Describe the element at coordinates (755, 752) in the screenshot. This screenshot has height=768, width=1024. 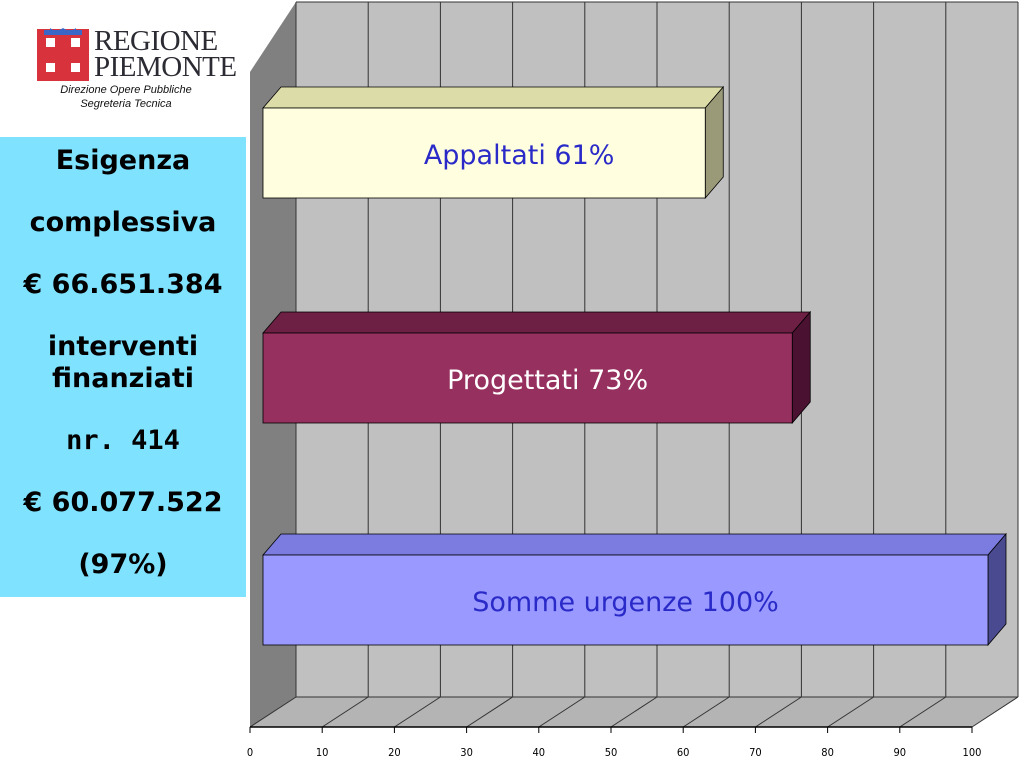
I see `x-tick-label: 70` at that location.